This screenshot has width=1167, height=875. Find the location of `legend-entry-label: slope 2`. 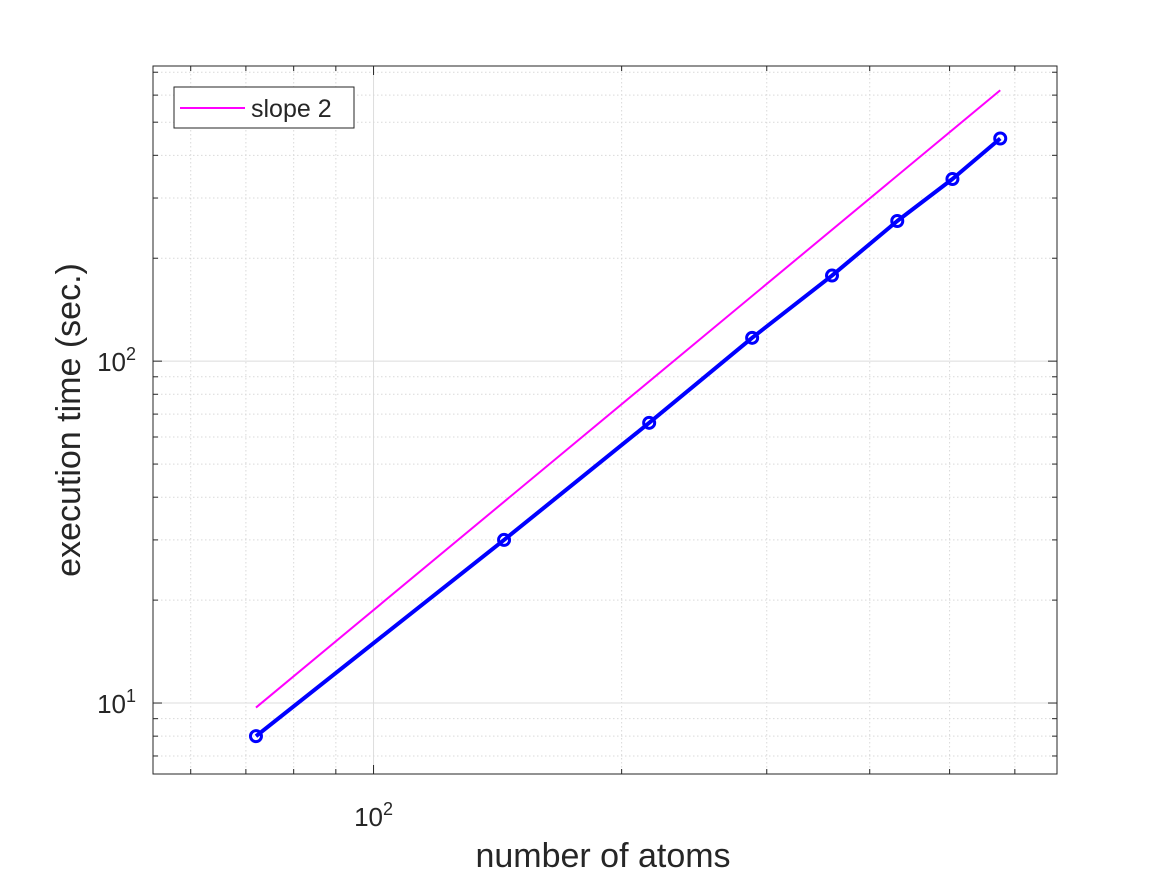

legend-entry-label: slope 2 is located at coordinates (291, 109).